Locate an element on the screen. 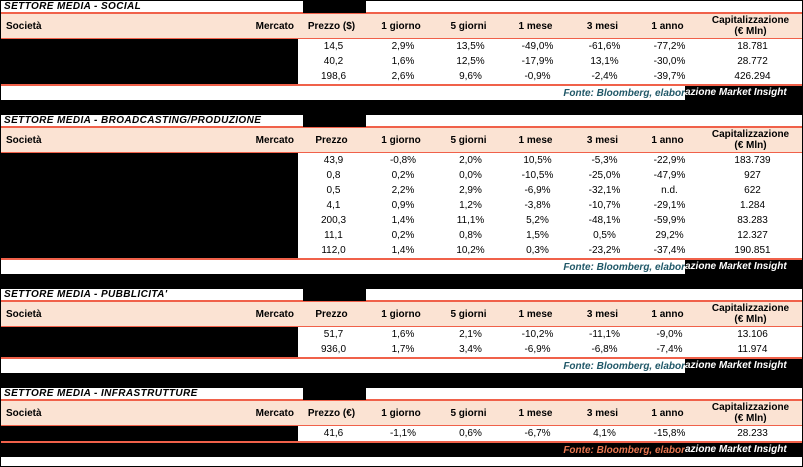 The width and height of the screenshot is (803, 467). column-header-capitalizzazione: Capitalizzazione (€ Mln) is located at coordinates (750, 140).